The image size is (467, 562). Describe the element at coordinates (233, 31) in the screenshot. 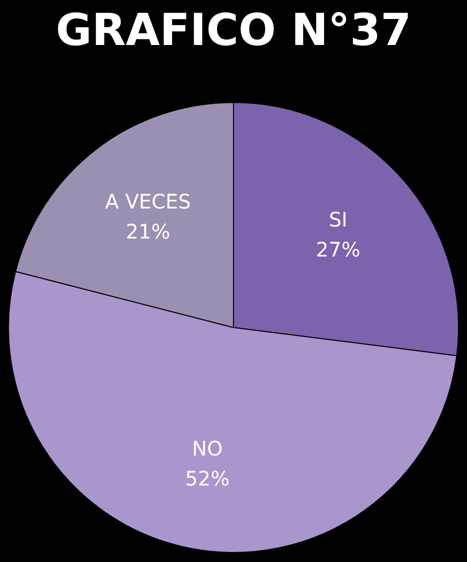

I see `chart-title: GRAFICO N°37` at that location.